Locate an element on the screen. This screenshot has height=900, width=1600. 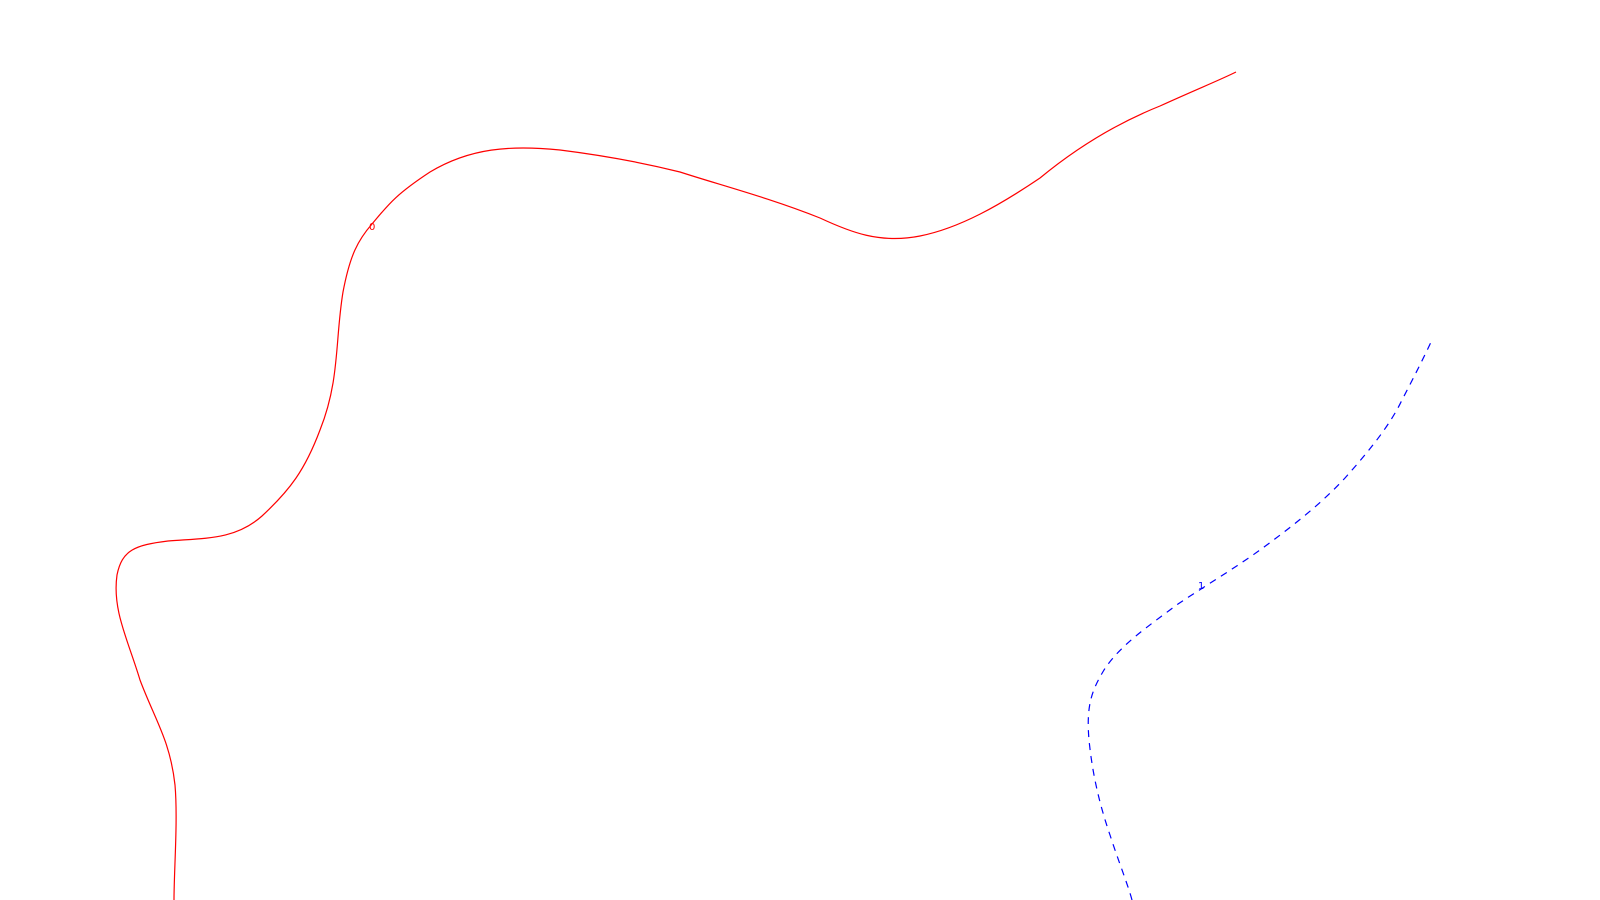
curve-1-label: 1 is located at coordinates (1201, 586).